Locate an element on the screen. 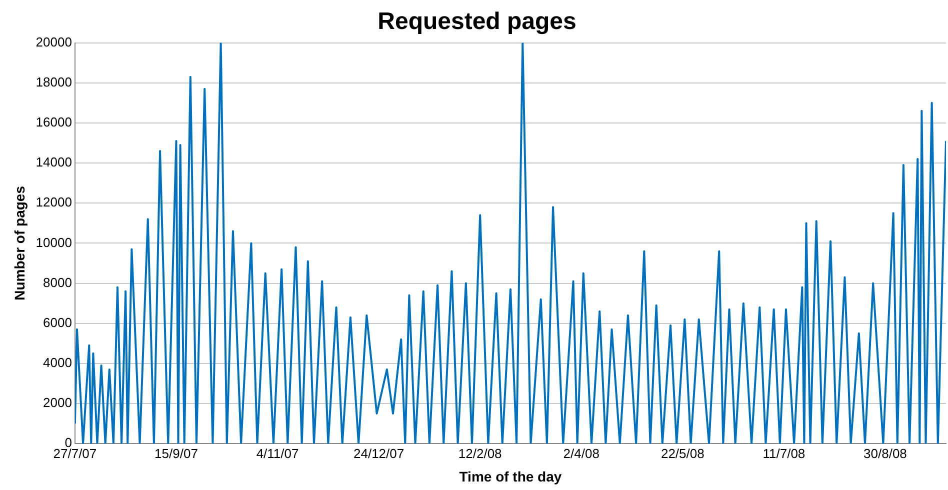 The image size is (948, 490). chart-title: Requested pages is located at coordinates (477, 22).